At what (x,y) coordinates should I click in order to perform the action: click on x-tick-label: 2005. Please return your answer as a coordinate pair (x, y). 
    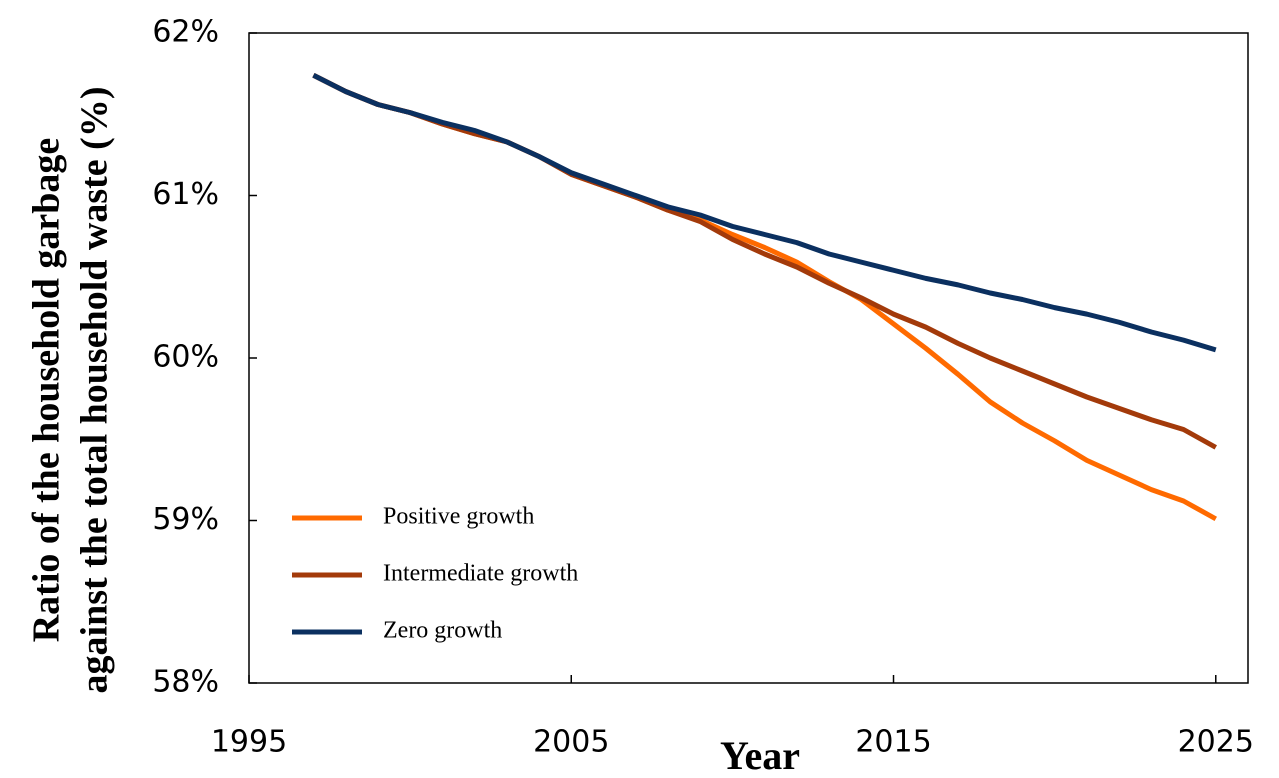
    Looking at the image, I should click on (571, 742).